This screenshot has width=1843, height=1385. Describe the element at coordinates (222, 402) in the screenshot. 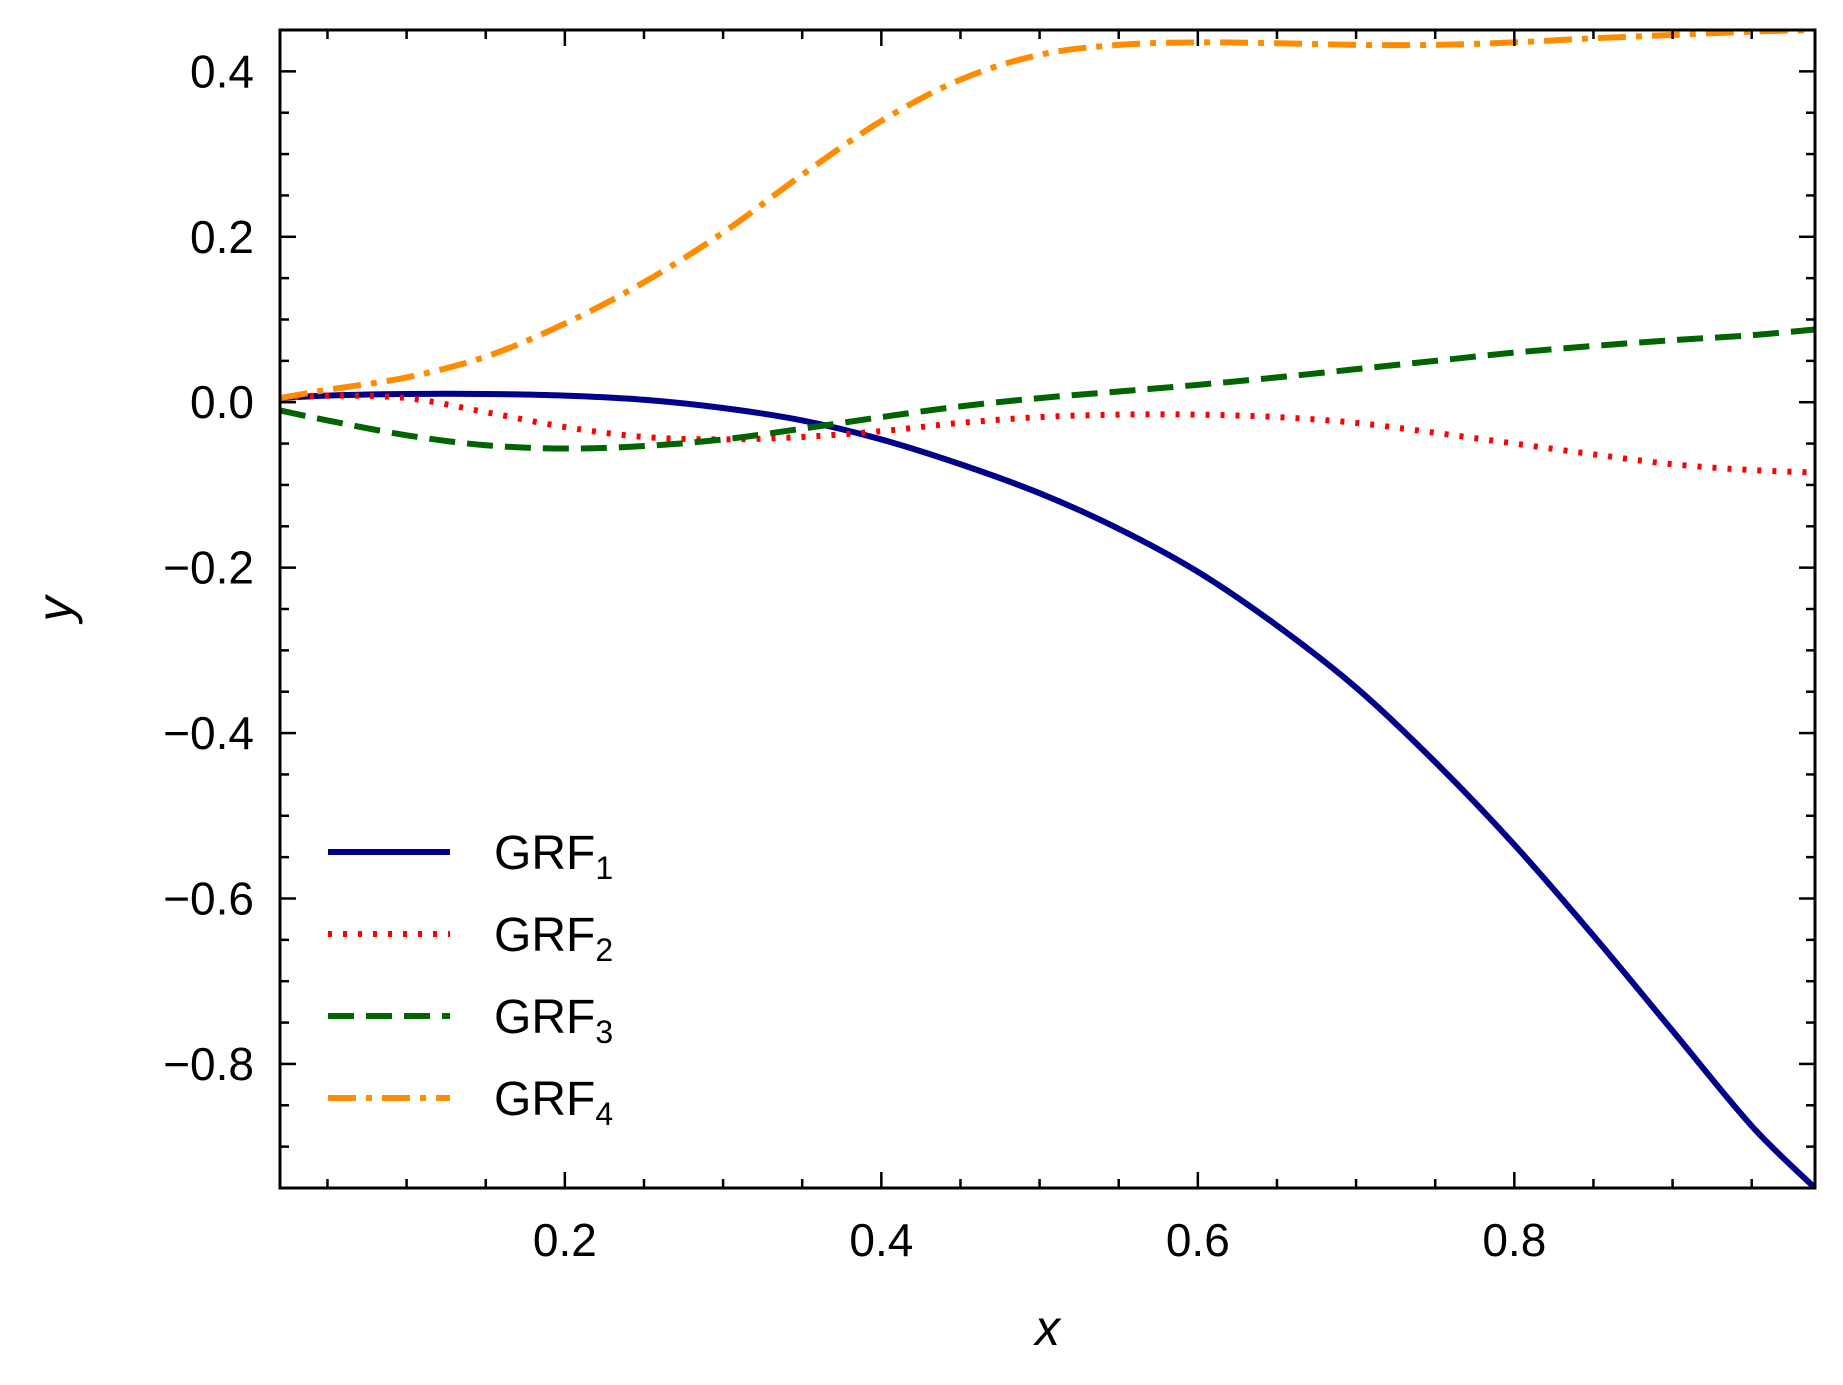

I see `y-tick-label: 0.0` at that location.